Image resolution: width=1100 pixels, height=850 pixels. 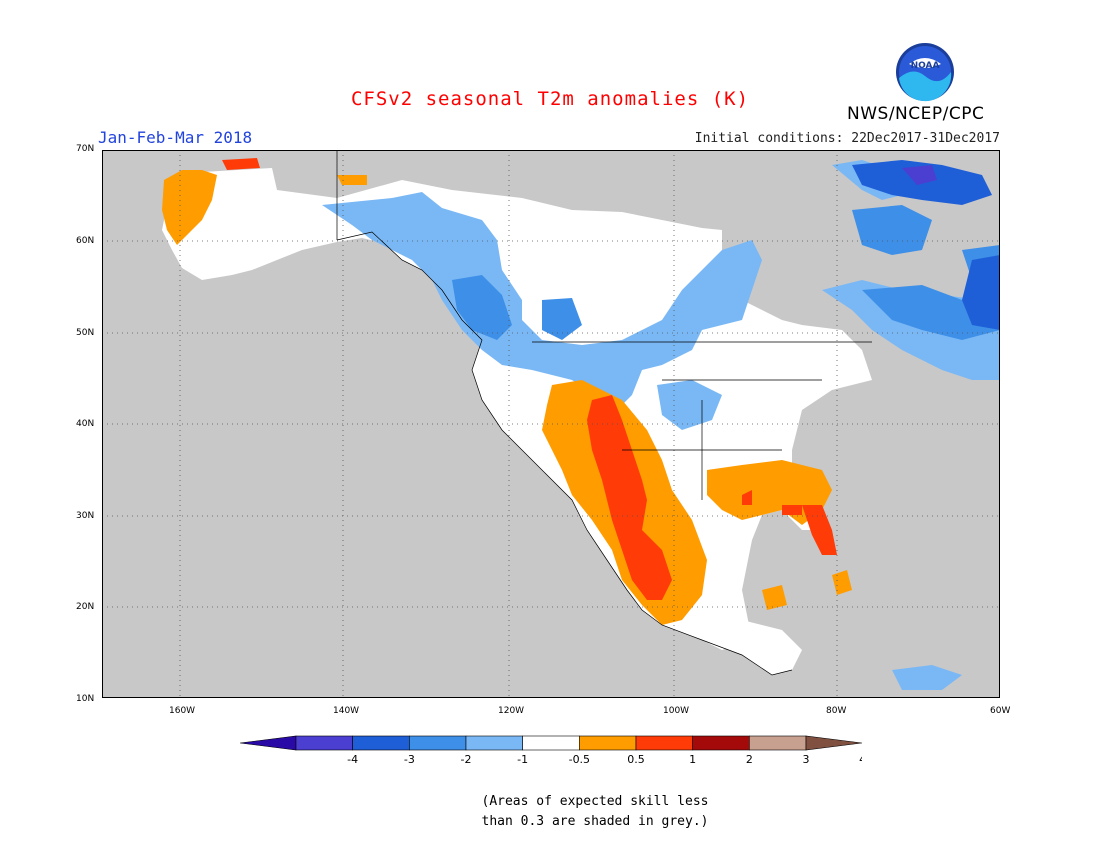 What do you see at coordinates (806, 759) in the screenshot?
I see `colorbar-tick-label: 3` at bounding box center [806, 759].